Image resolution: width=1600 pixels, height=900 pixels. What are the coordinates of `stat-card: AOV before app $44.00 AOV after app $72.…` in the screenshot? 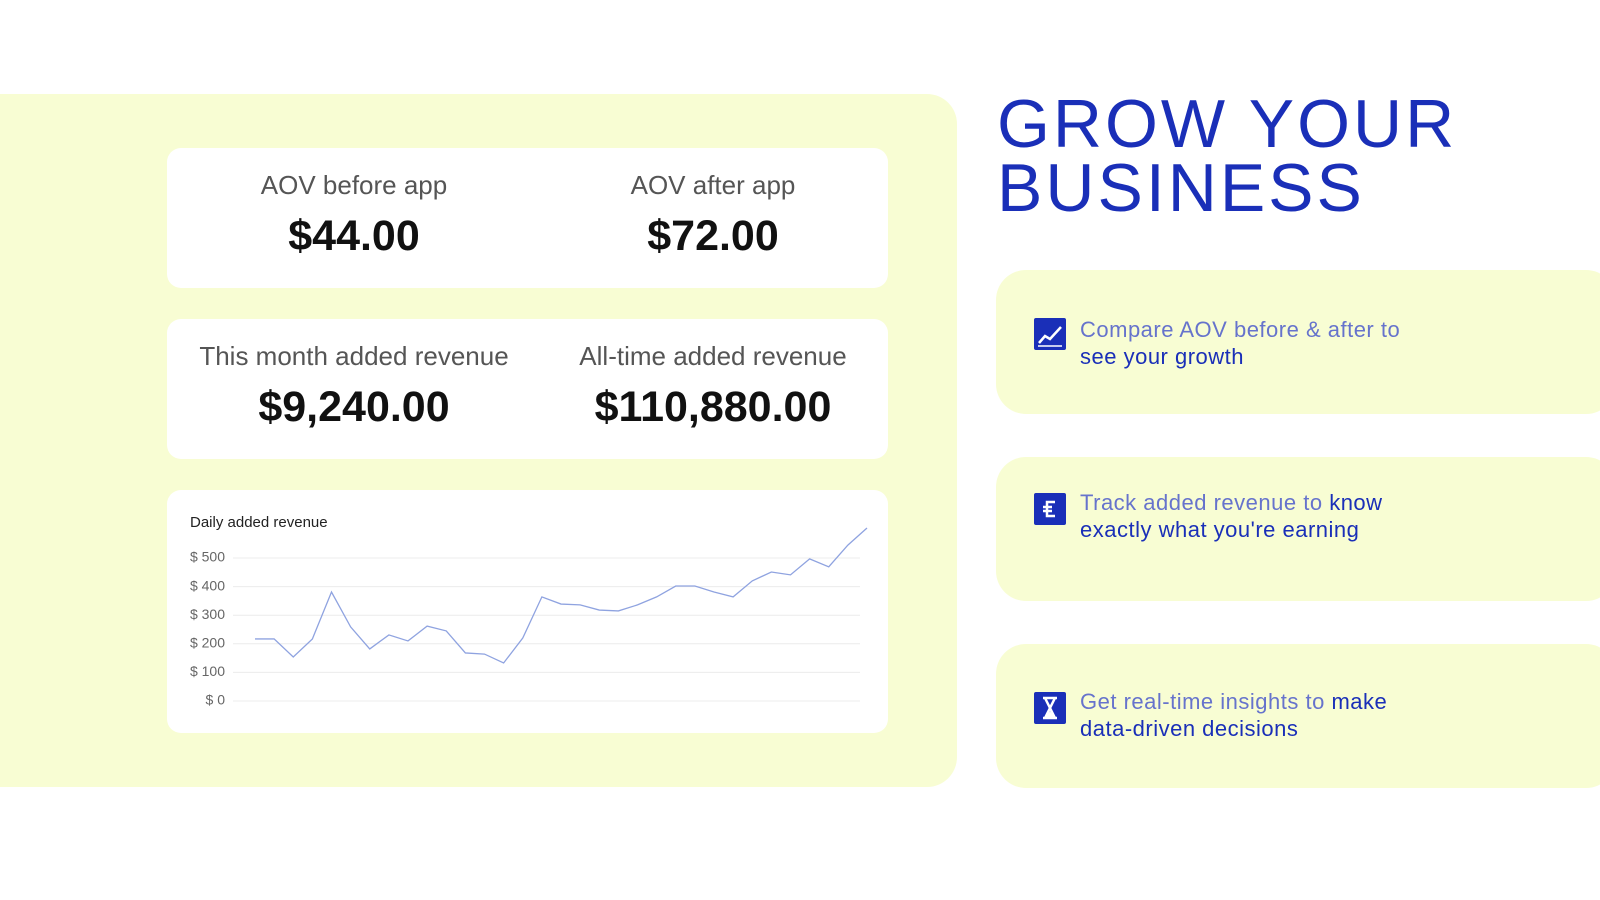 It's located at (527, 218).